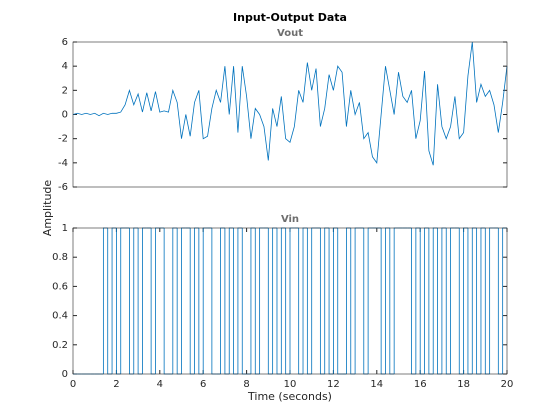 Image resolution: width=560 pixels, height=420 pixels. I want to click on y-axis-label: Amplitude, so click(47, 208).